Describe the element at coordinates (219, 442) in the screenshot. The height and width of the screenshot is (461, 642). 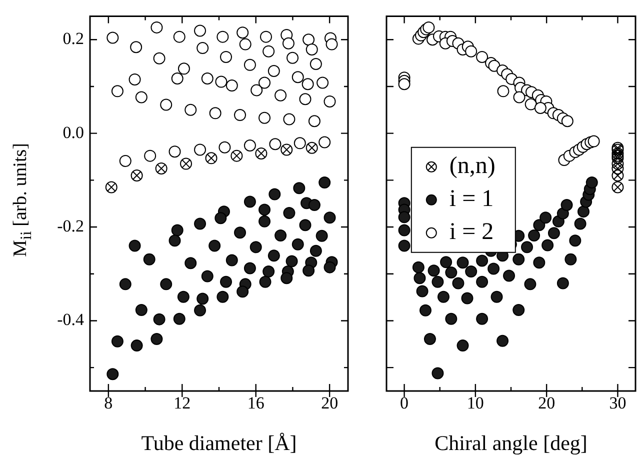
I see `x-axis-title: Tube diameter [Å]` at that location.